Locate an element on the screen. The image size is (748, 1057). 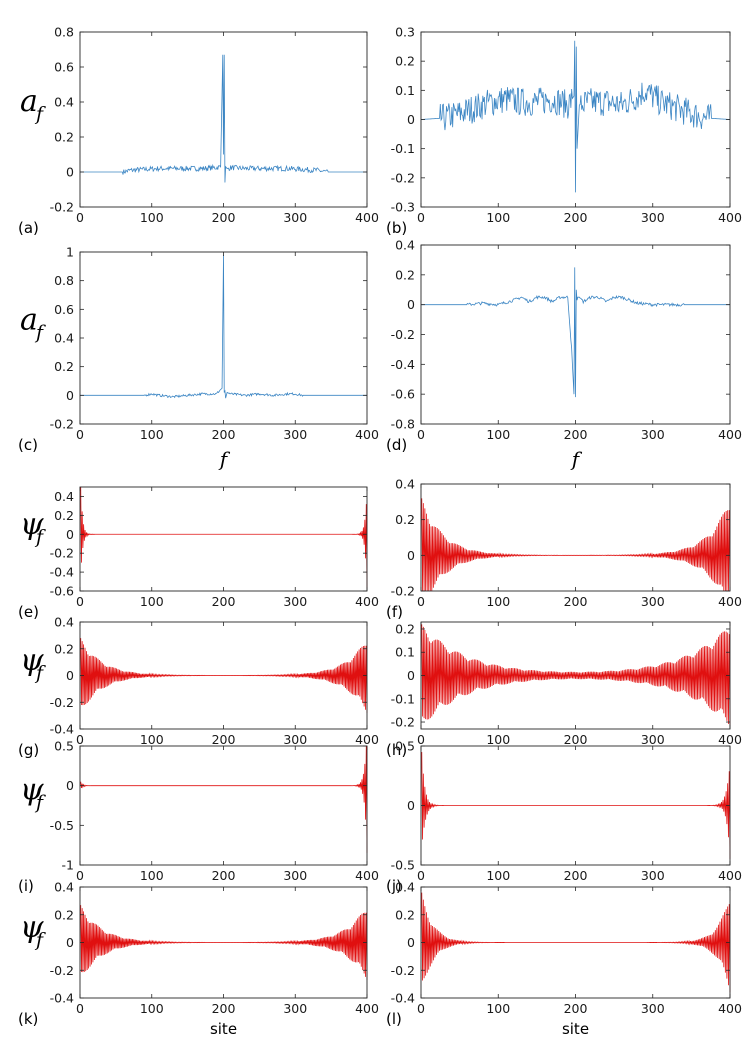
y-tick-label: -0.6 is located at coordinates (403, 394).